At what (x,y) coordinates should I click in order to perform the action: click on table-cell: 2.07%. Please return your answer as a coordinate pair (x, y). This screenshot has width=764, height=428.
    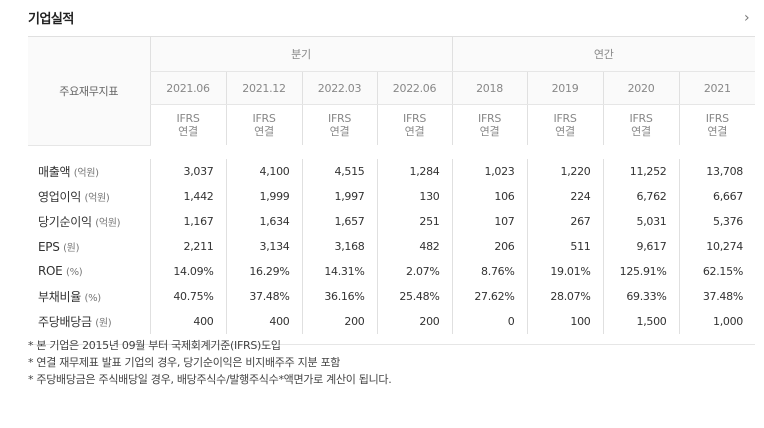
    Looking at the image, I should click on (414, 271).